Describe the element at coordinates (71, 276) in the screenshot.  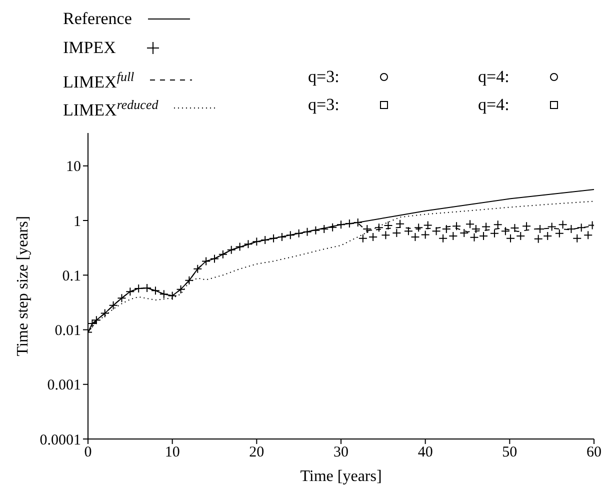
I see `y-tick-label: 0.1` at that location.